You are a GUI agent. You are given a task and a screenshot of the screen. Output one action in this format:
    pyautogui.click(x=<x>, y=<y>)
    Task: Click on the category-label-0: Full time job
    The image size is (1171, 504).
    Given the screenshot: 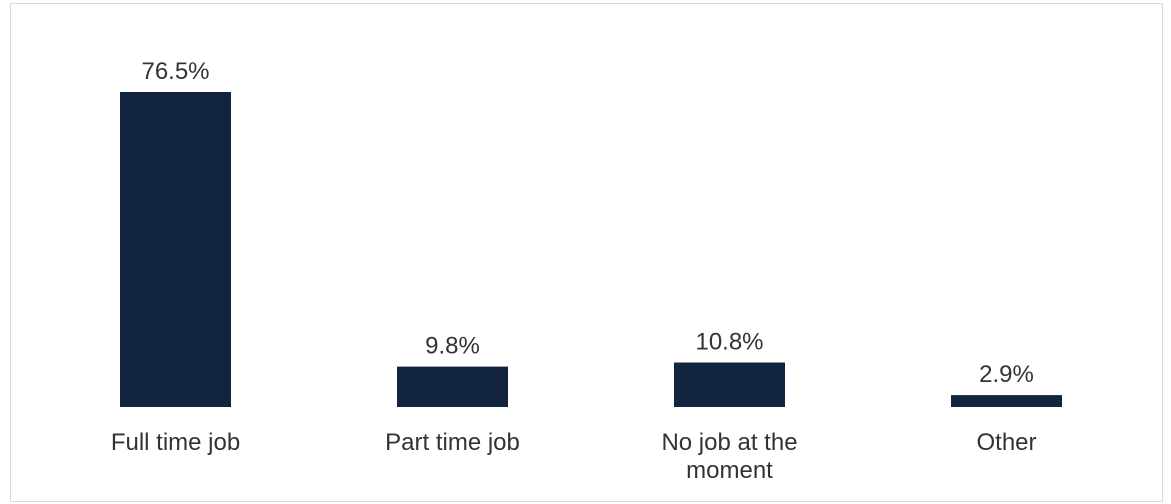 What is the action you would take?
    pyautogui.click(x=175, y=442)
    